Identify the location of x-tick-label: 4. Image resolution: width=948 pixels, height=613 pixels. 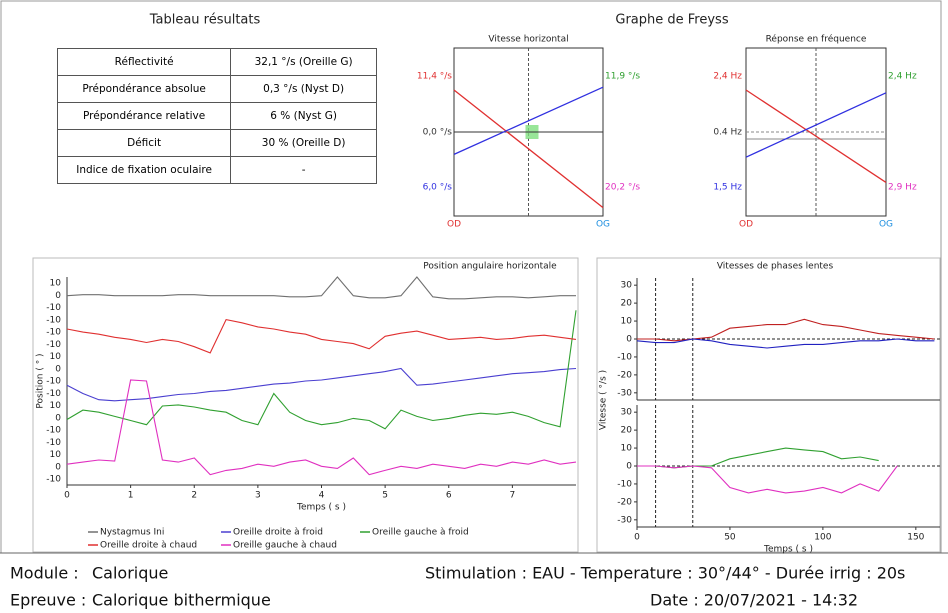
(322, 496).